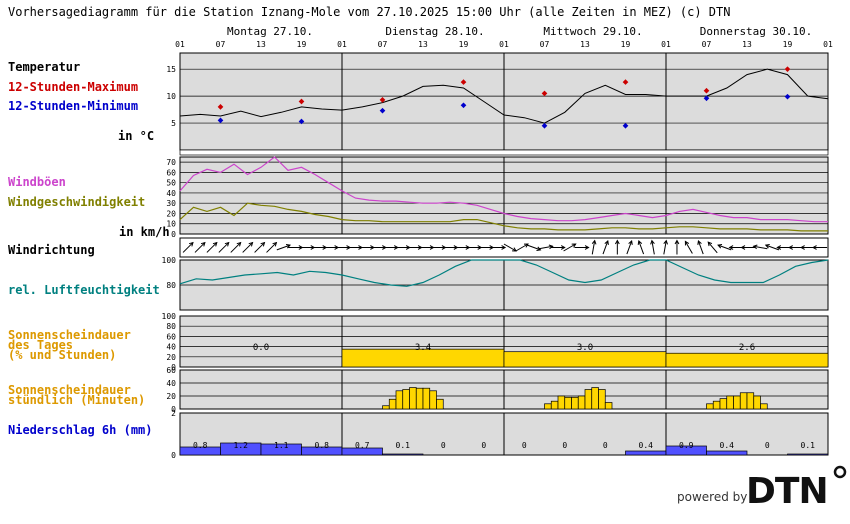  What do you see at coordinates (84, 290) in the screenshot?
I see `label-feuchte: rel. Luftfeuchtigkeit` at bounding box center [84, 290].